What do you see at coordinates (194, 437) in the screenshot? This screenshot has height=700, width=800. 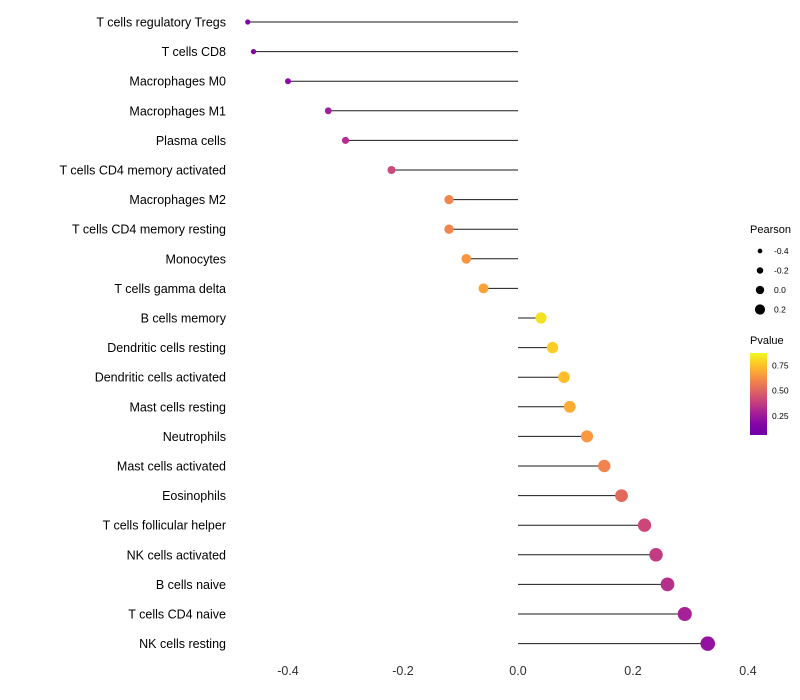 I see `y-axis-label: Neutrophils` at bounding box center [194, 437].